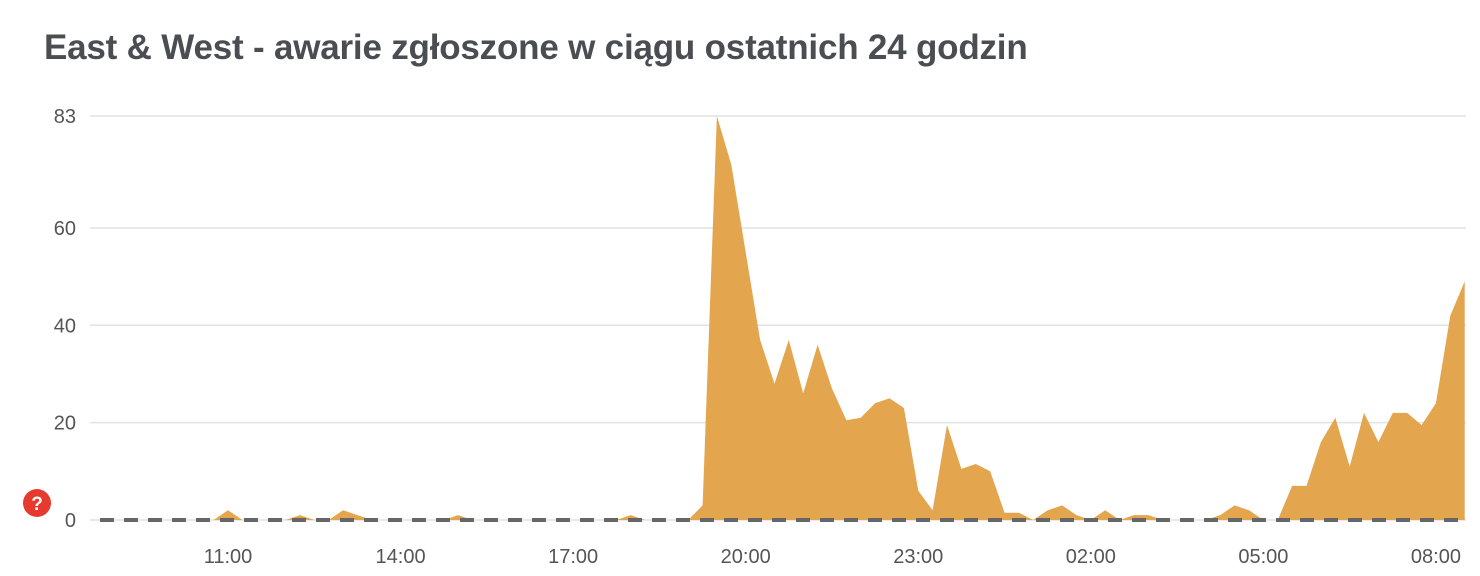 This screenshot has width=1480, height=576. I want to click on x-tick-label: 17:00, so click(573, 557).